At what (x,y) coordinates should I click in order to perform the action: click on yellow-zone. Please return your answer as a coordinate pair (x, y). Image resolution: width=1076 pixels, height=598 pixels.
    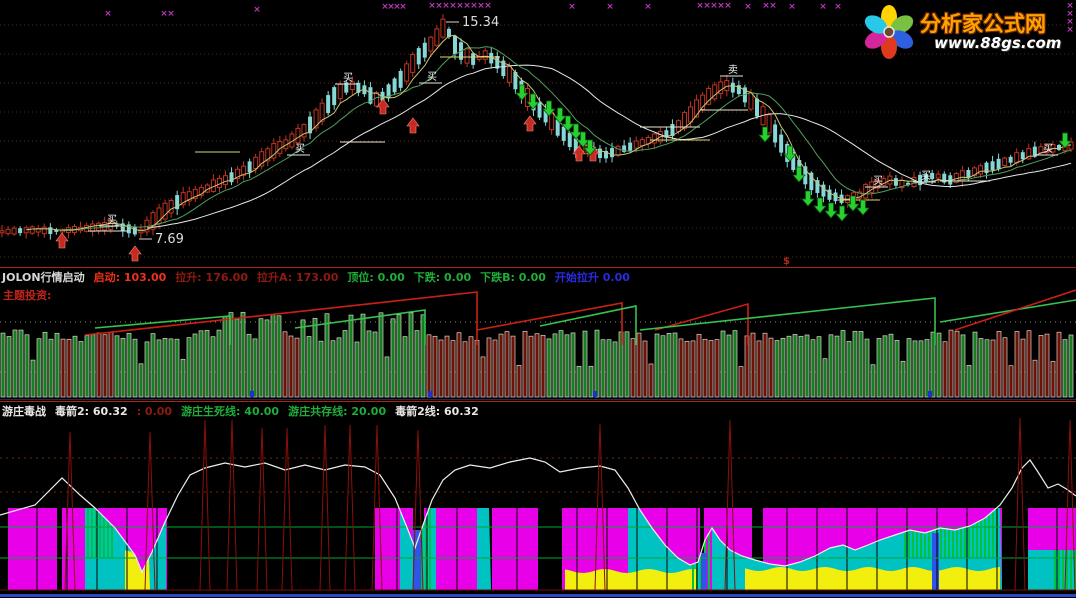
    Looking at the image, I should click on (631, 579).